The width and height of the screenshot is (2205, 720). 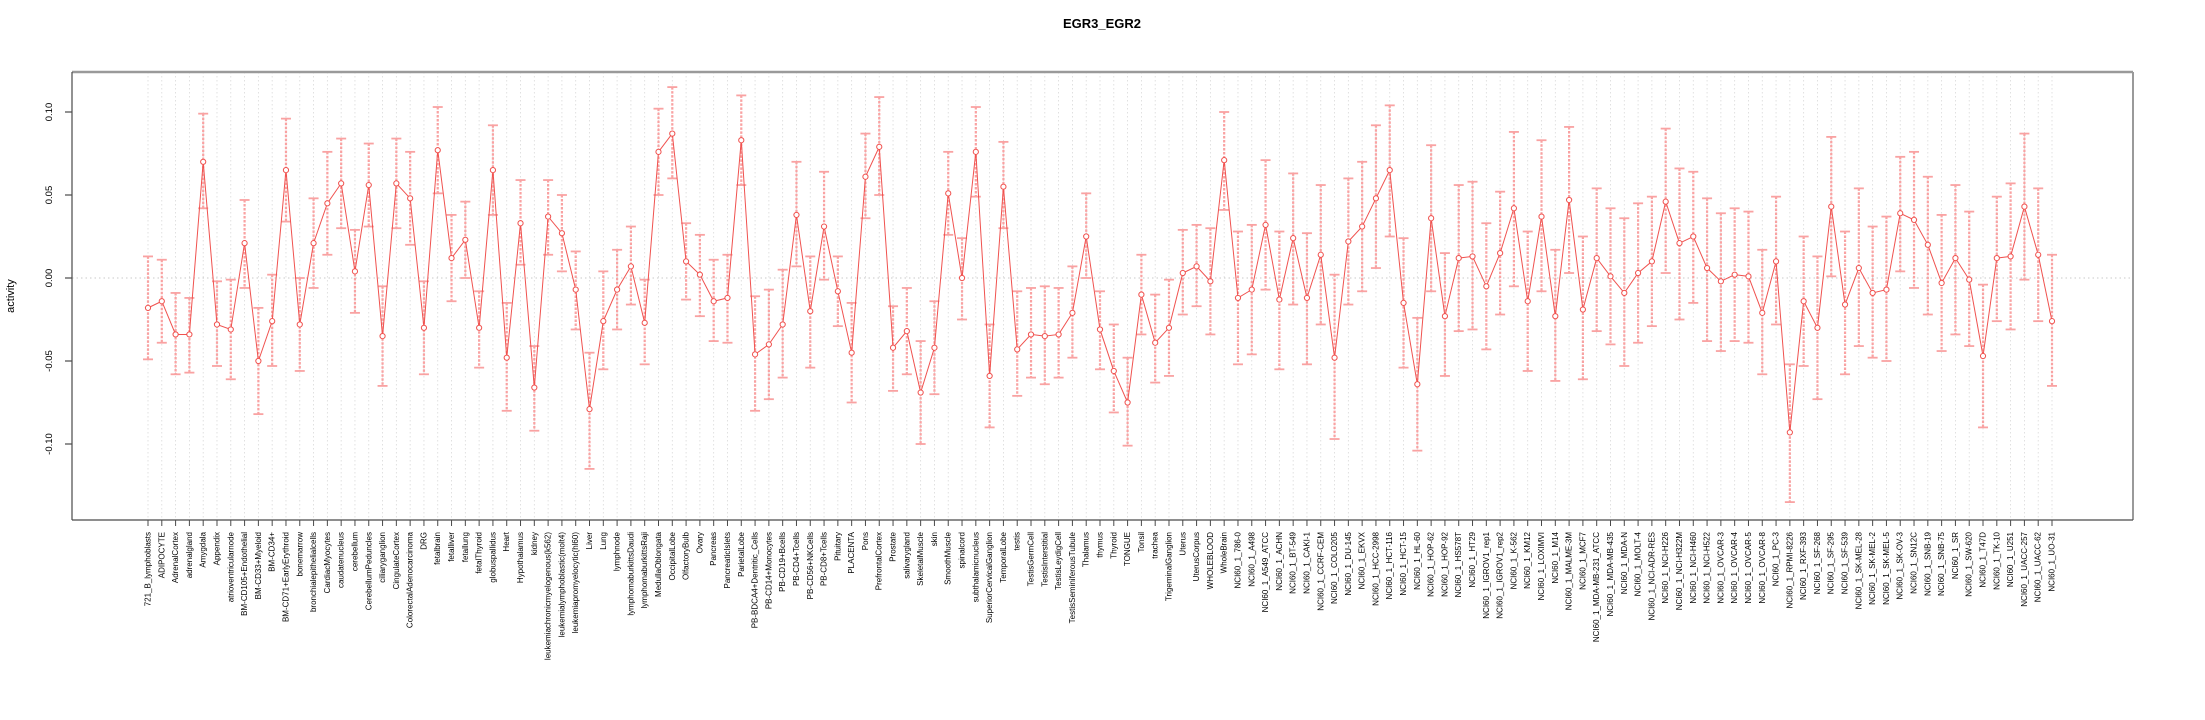 I want to click on x-tick-label: Amygdala, so click(x=203, y=549).